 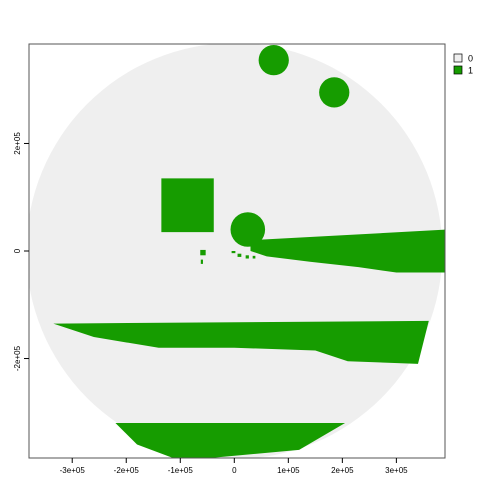 I want to click on legend: 01, so click(x=463, y=64).